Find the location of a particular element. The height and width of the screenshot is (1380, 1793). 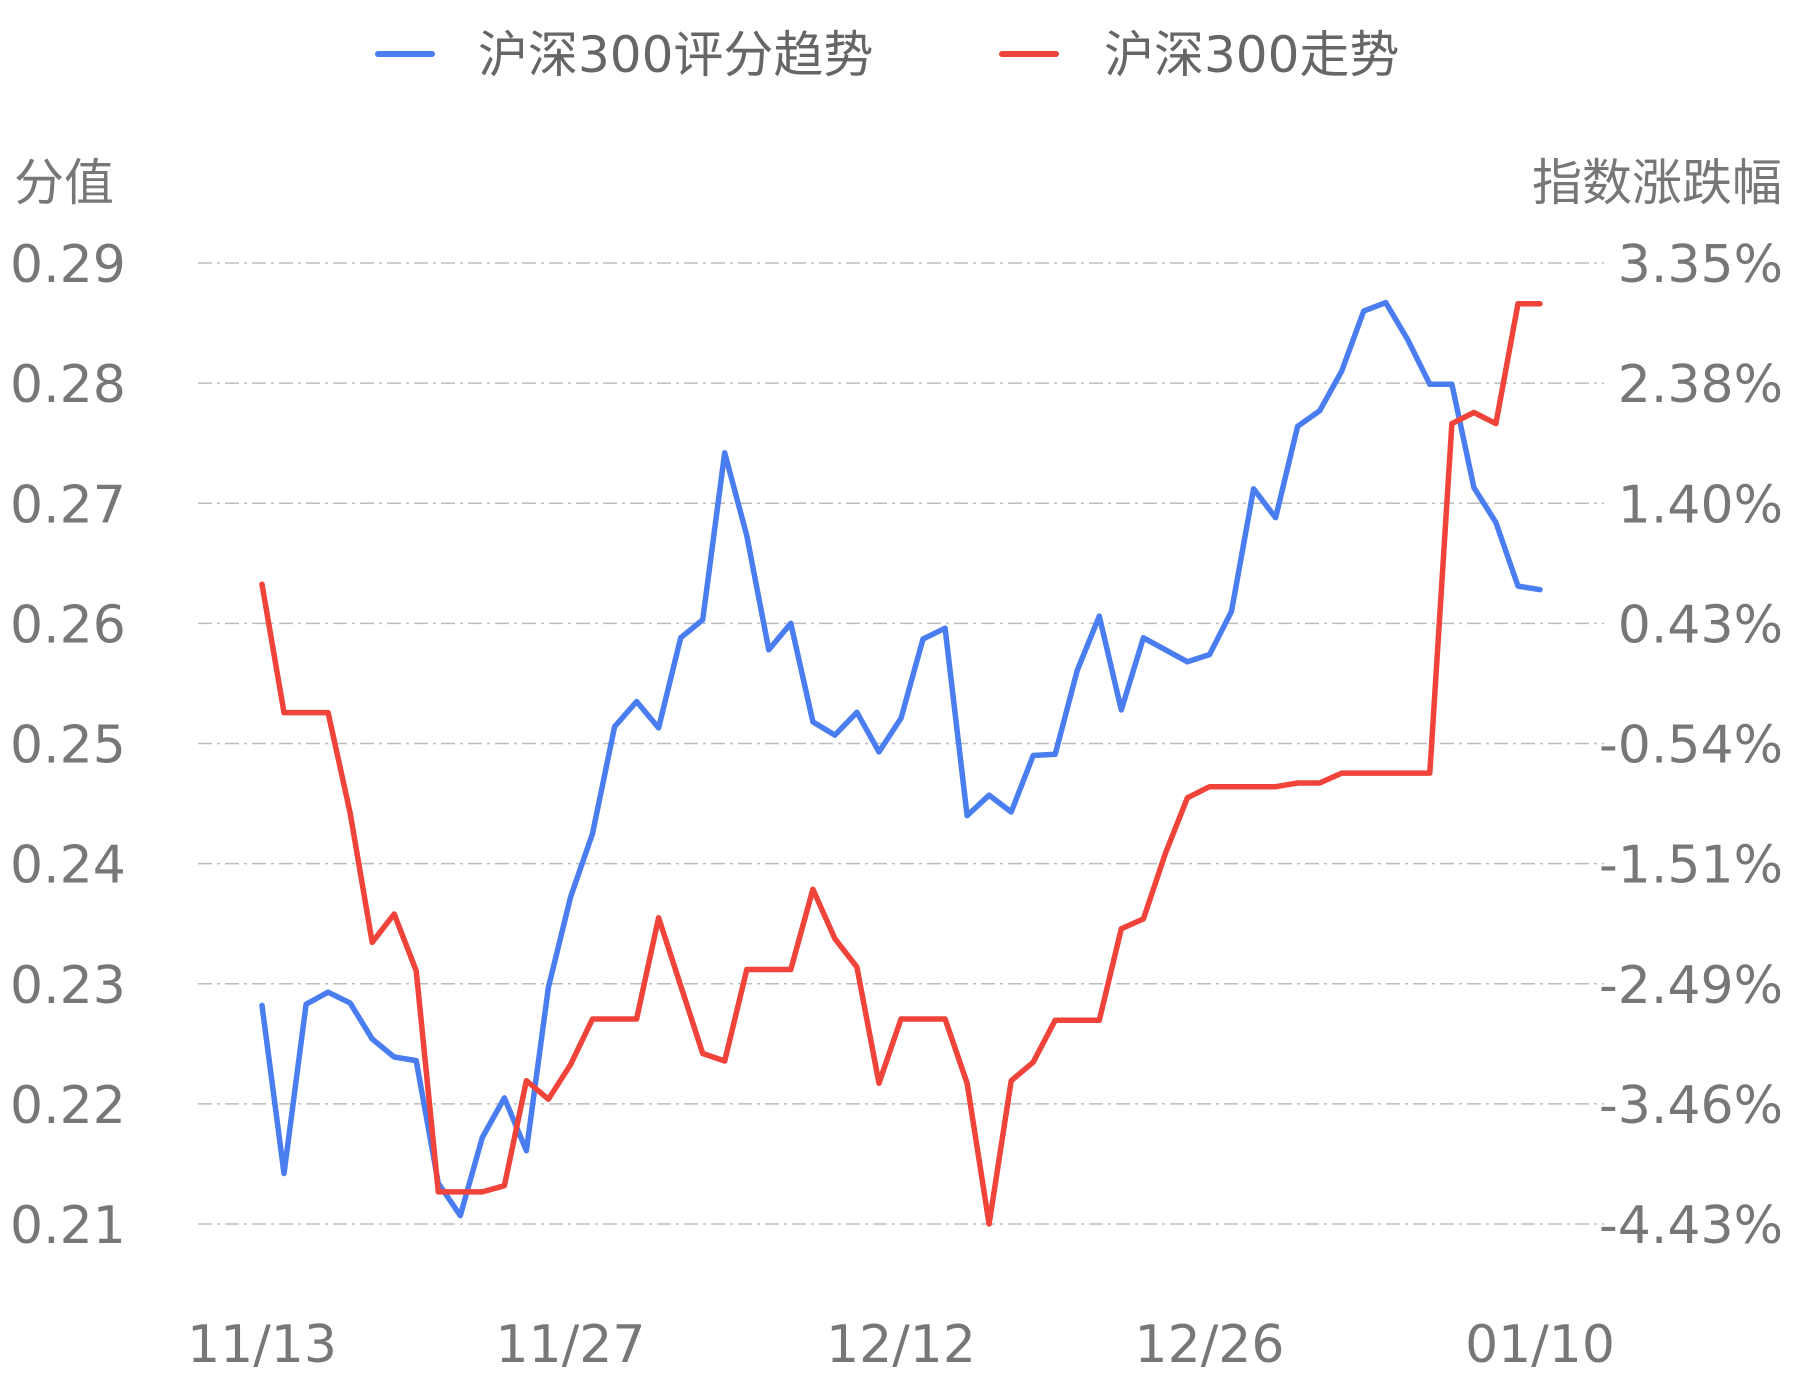

y-left-tick-label: 0.25 is located at coordinates (68, 746).